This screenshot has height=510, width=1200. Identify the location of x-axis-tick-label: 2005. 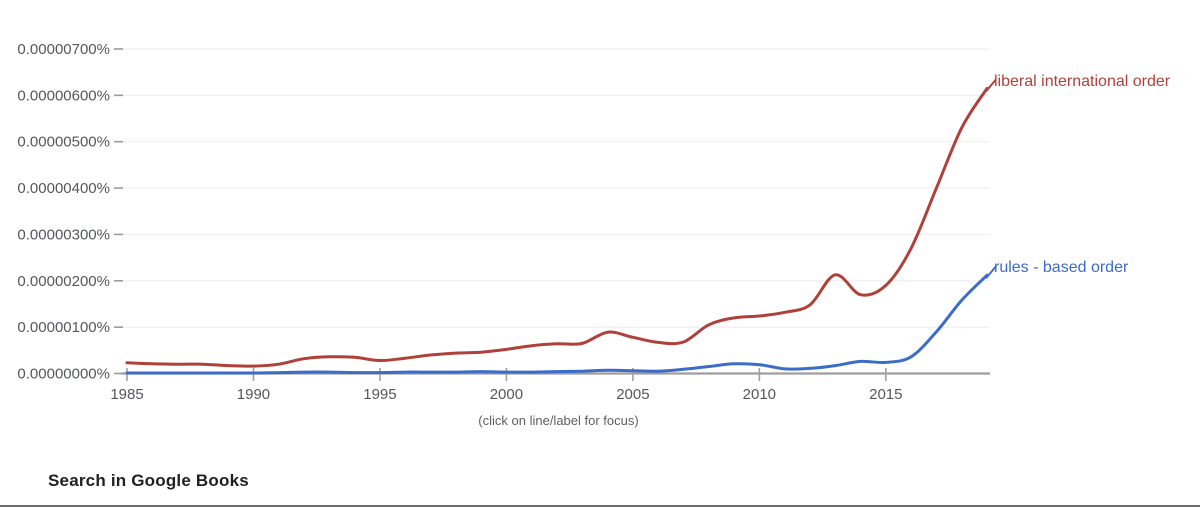
(632, 394).